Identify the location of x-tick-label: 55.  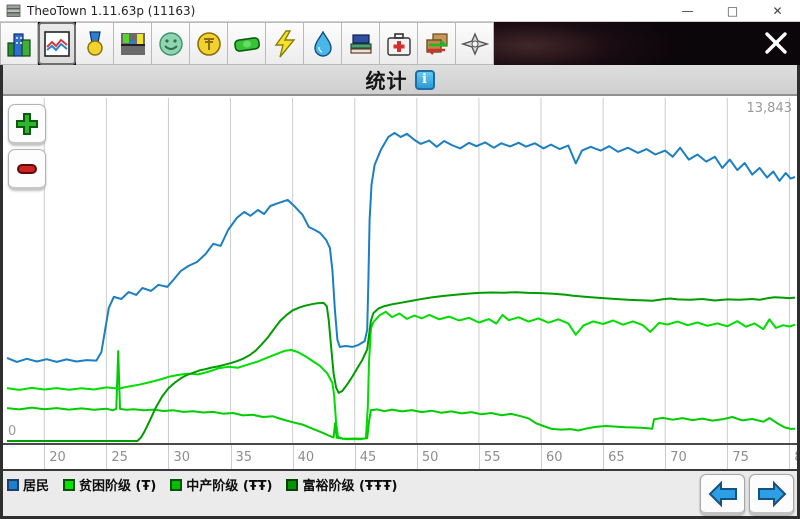
(492, 457).